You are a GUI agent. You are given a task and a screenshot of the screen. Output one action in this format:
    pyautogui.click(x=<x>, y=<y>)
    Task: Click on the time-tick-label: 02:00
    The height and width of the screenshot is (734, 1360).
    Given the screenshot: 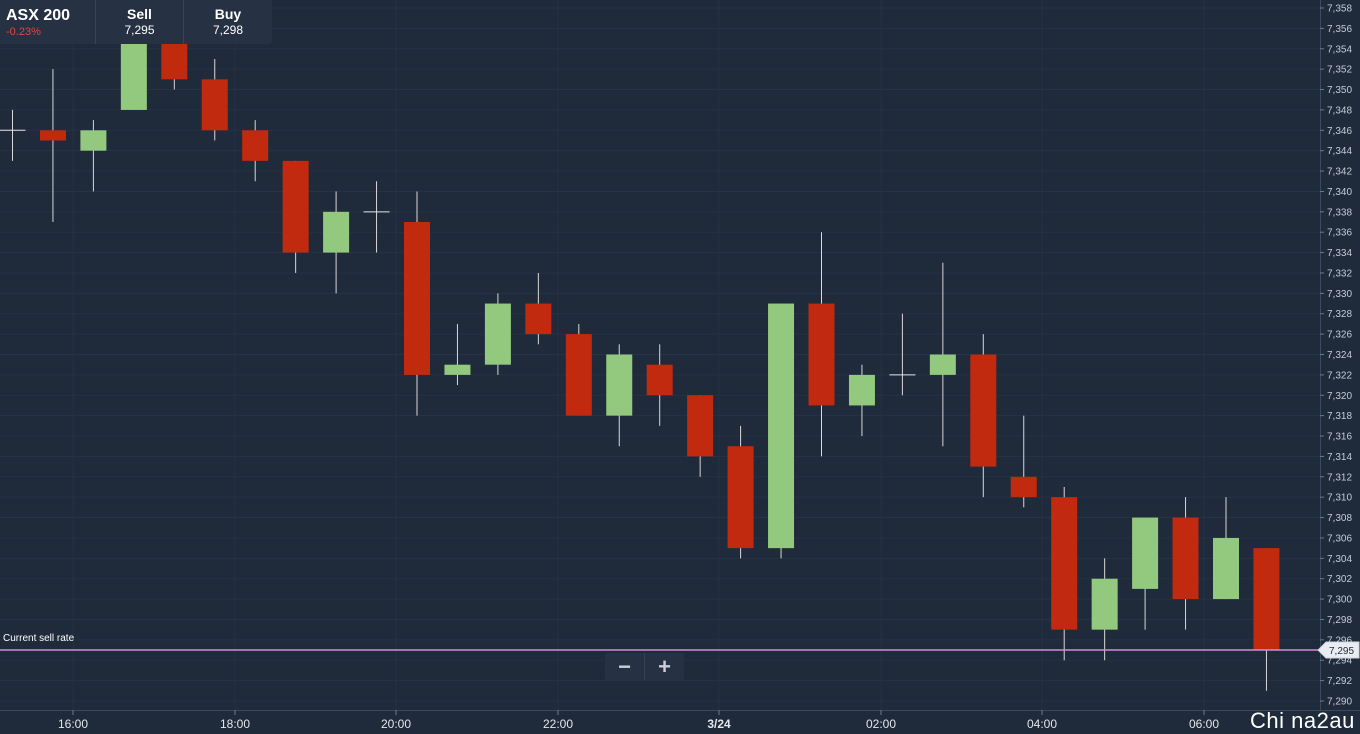 What is the action you would take?
    pyautogui.click(x=881, y=724)
    